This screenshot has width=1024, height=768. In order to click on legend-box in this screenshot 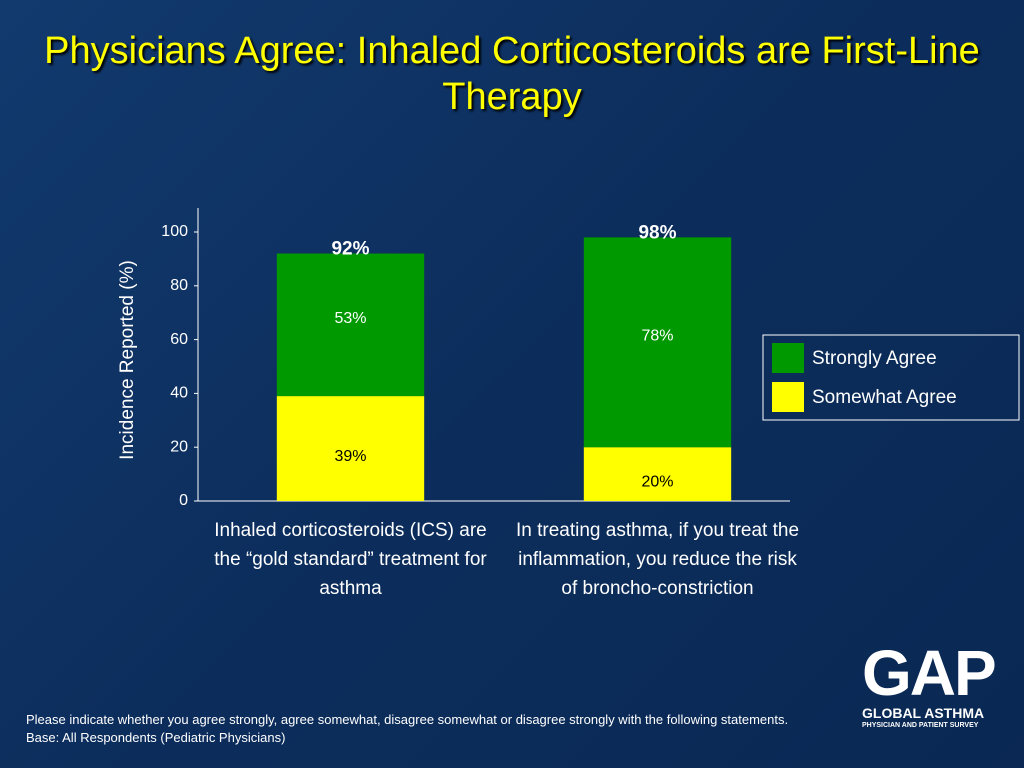, I will do `click(891, 377)`.